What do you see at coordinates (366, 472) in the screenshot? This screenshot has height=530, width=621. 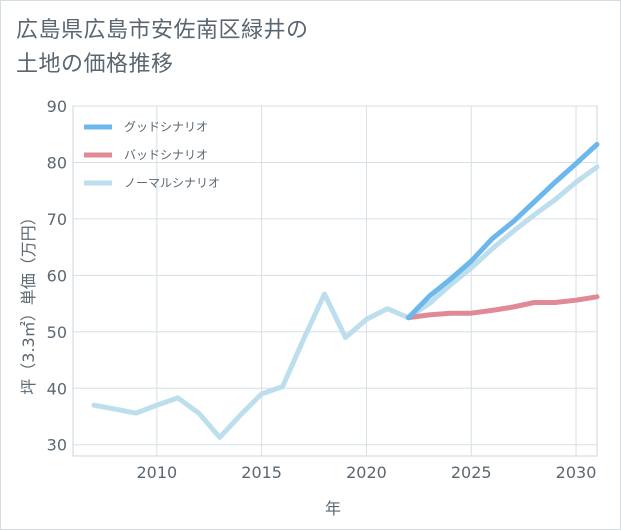 I see `x-tick-label: 2020` at bounding box center [366, 472].